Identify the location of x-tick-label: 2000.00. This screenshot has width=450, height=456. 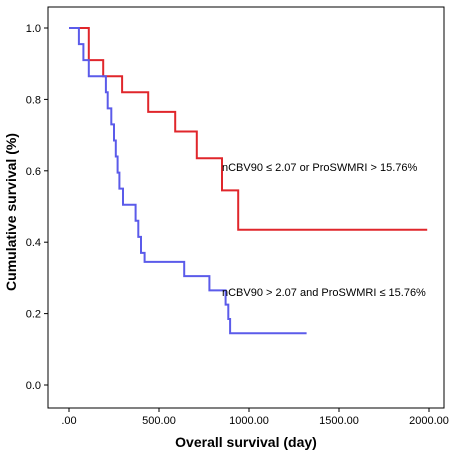
(429, 421).